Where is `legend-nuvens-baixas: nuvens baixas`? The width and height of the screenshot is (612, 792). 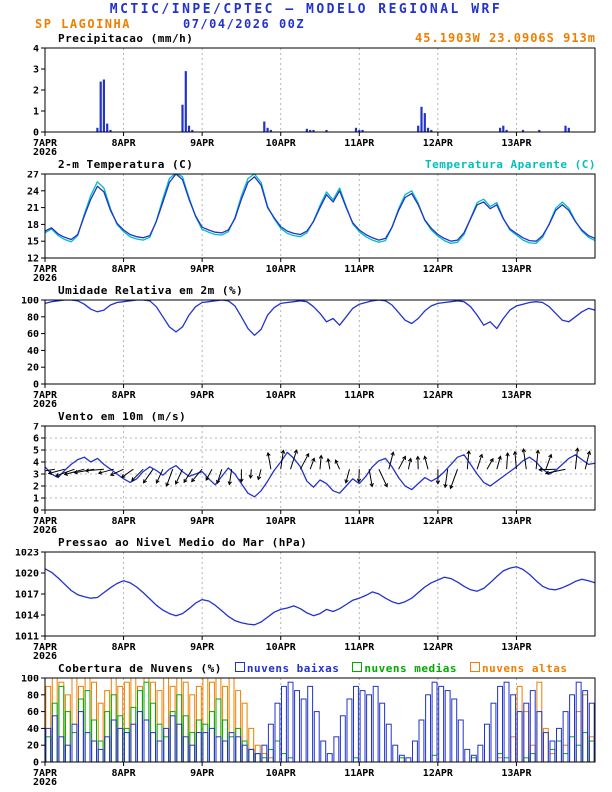 legend-nuvens-baixas: nuvens baixas is located at coordinates (287, 668).